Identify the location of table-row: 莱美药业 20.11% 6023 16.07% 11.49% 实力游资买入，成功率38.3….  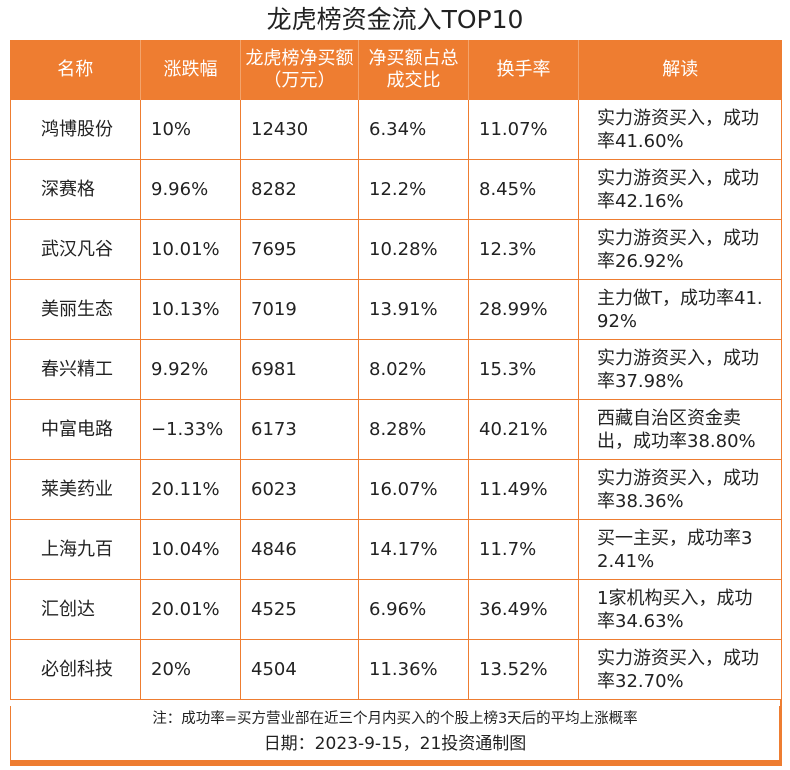
(396, 489).